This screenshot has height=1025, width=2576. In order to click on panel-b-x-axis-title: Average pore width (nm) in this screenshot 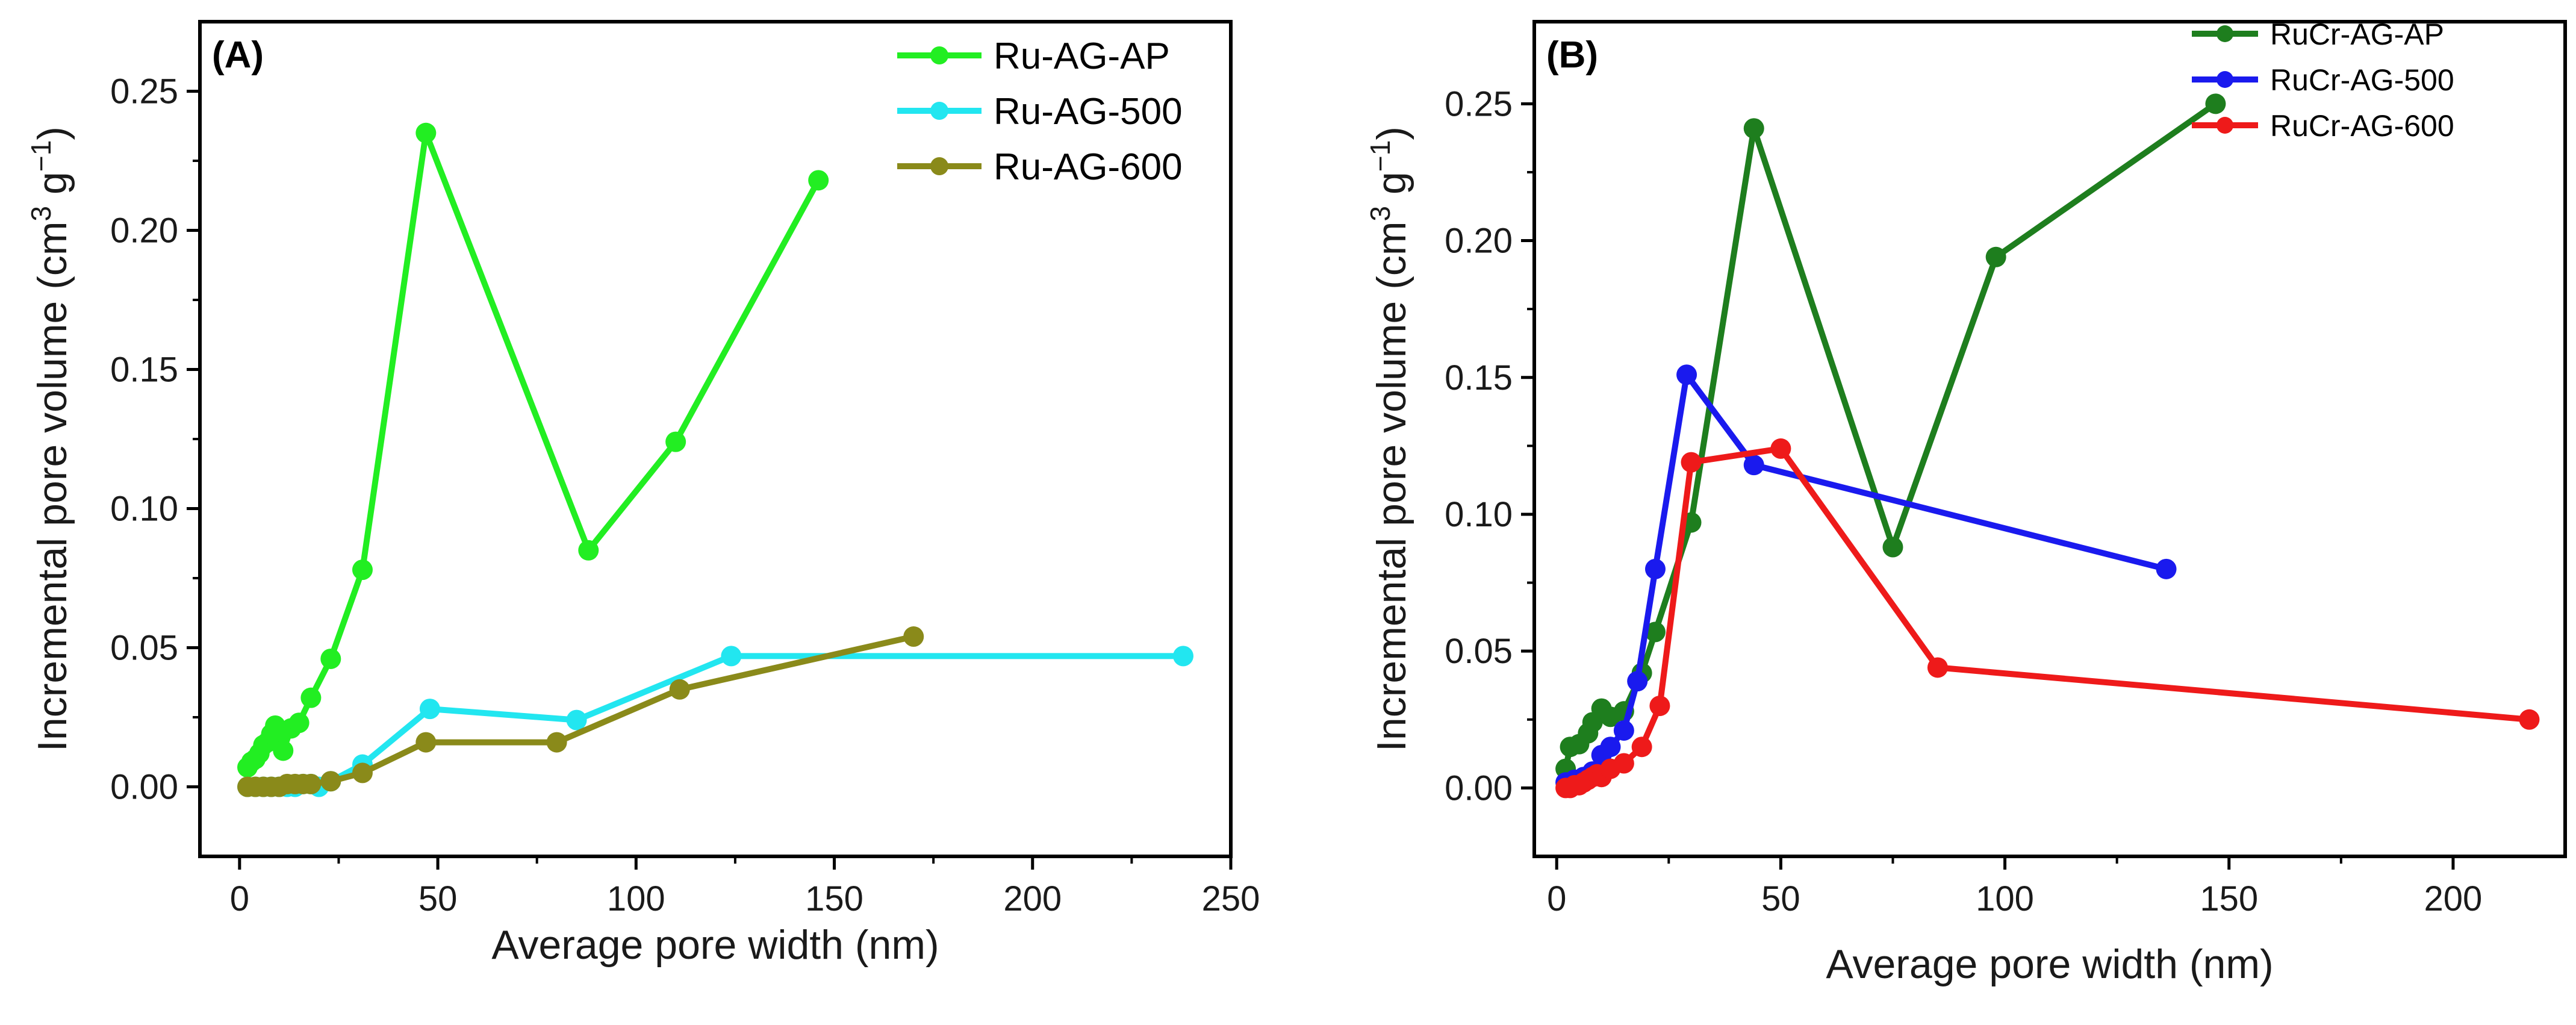, I will do `click(2050, 964)`.